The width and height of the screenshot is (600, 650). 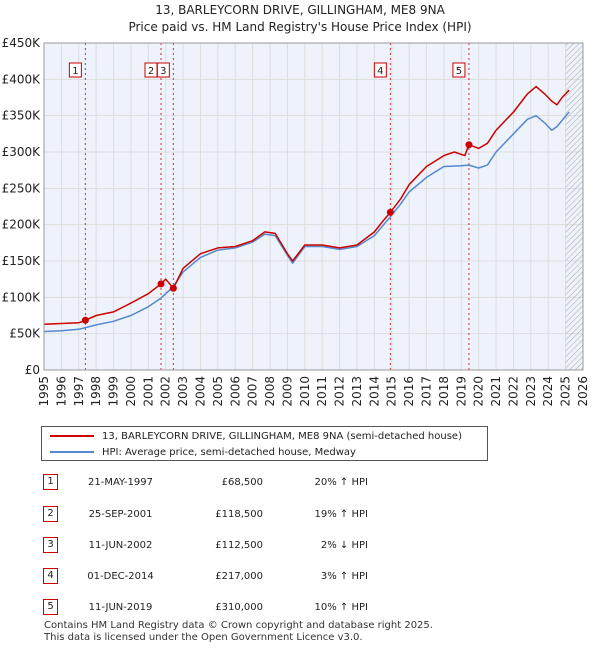 I want to click on sale-number-badge: 5, so click(x=50, y=607).